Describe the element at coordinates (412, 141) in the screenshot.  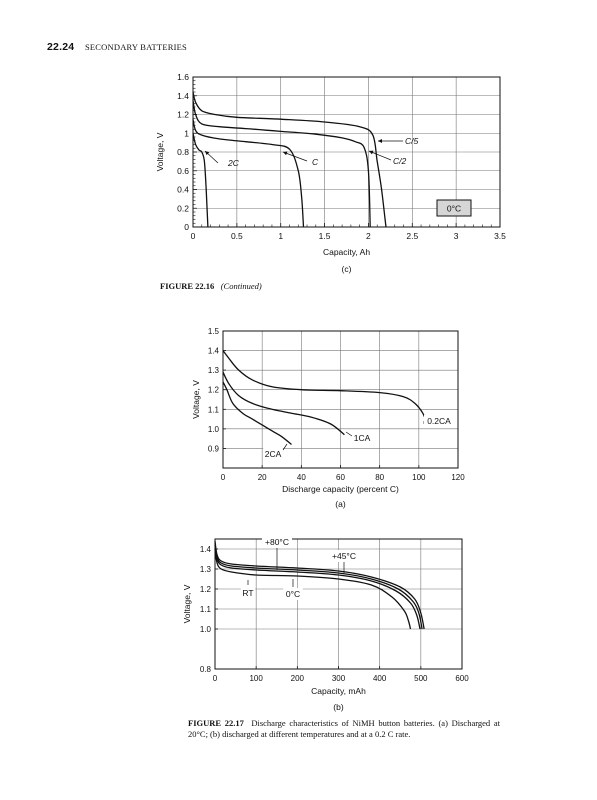
I see `curve-label: C/5` at that location.